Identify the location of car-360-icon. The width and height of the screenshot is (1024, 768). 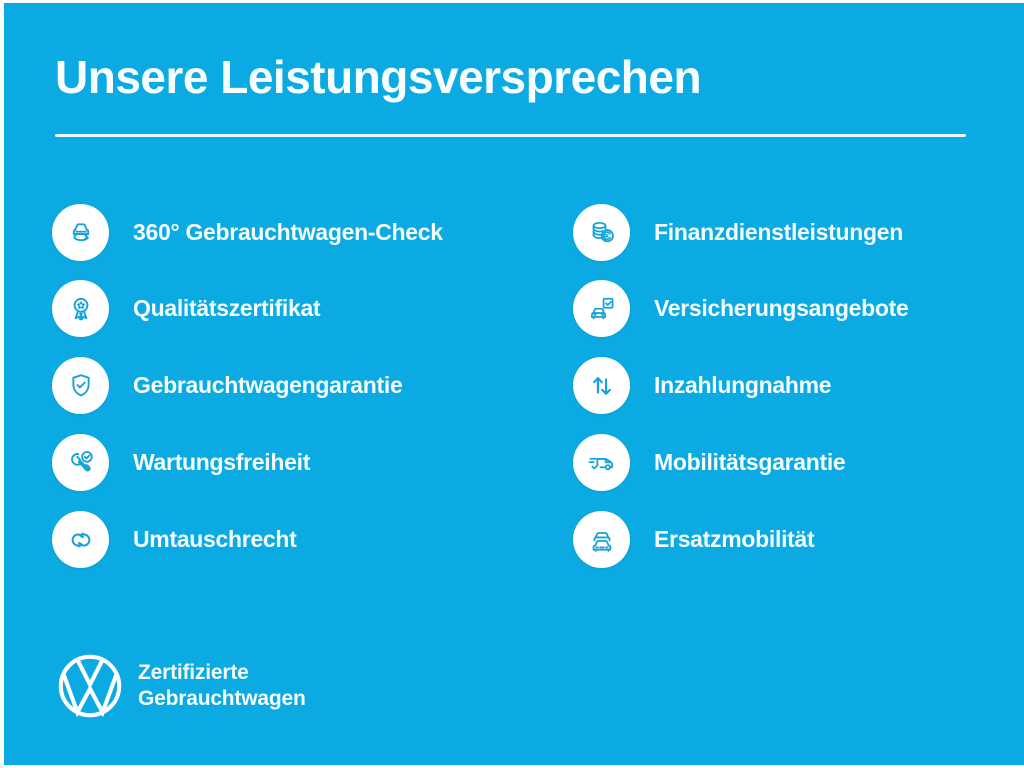
(80, 232).